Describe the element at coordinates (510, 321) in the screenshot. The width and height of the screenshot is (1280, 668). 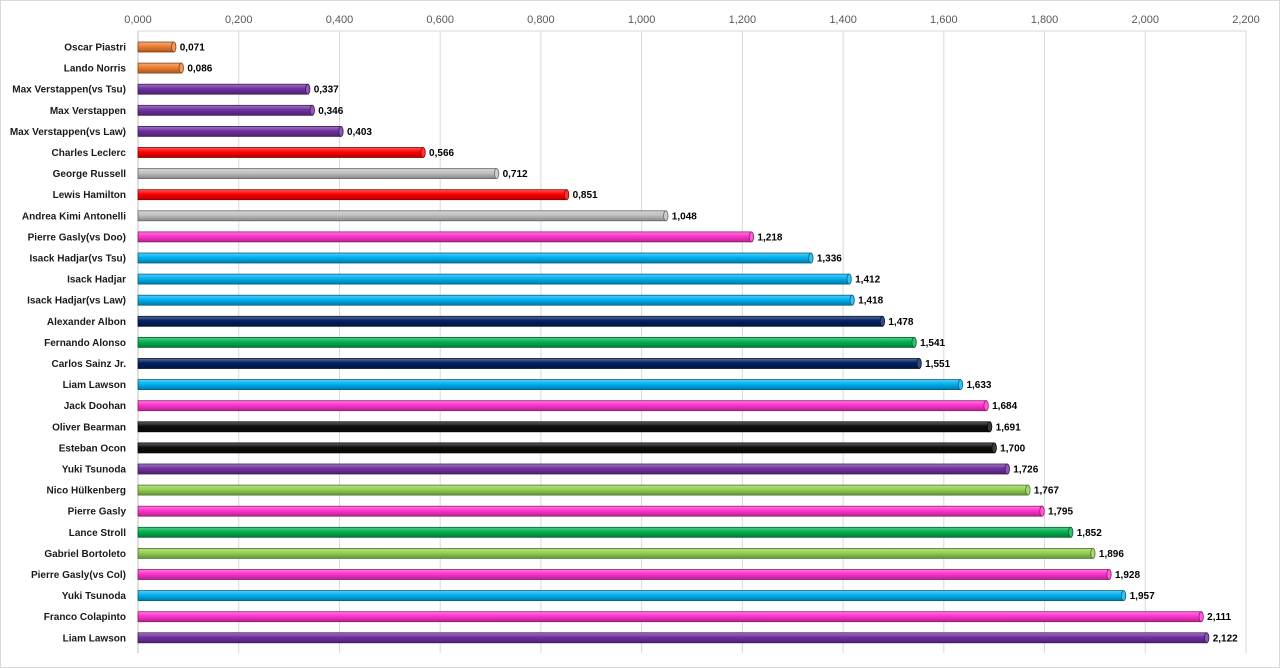
I see `bar-alexander-albon` at that location.